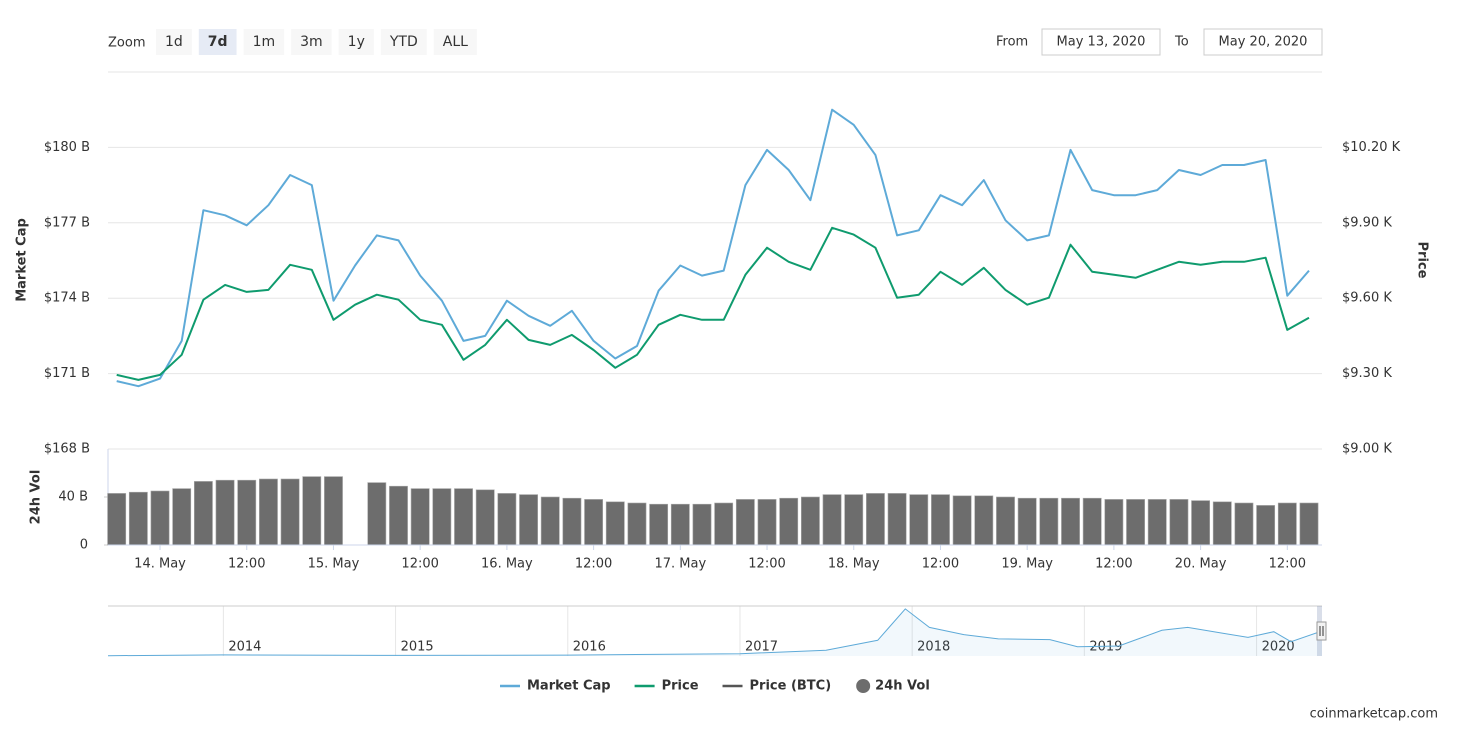  I want to click on zoom-button: YTD, so click(403, 42).